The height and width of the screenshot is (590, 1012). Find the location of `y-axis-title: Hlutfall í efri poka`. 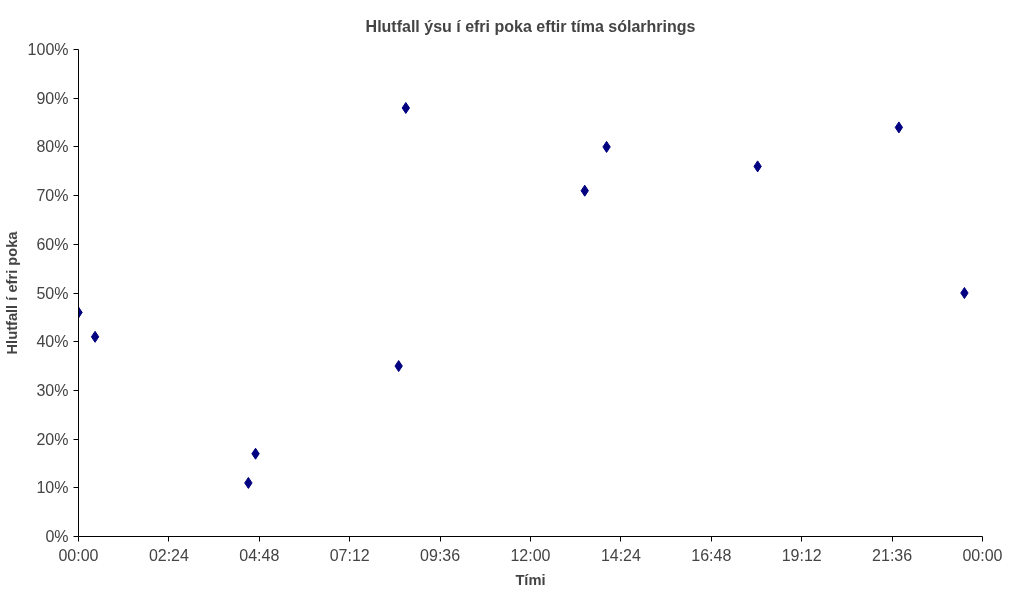

y-axis-title: Hlutfall í efri poka is located at coordinates (11, 292).